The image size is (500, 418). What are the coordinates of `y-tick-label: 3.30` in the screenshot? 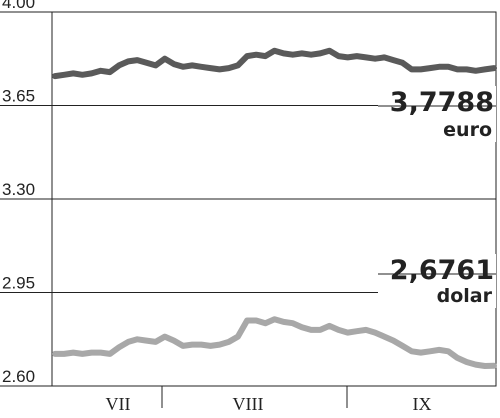 It's located at (18, 189).